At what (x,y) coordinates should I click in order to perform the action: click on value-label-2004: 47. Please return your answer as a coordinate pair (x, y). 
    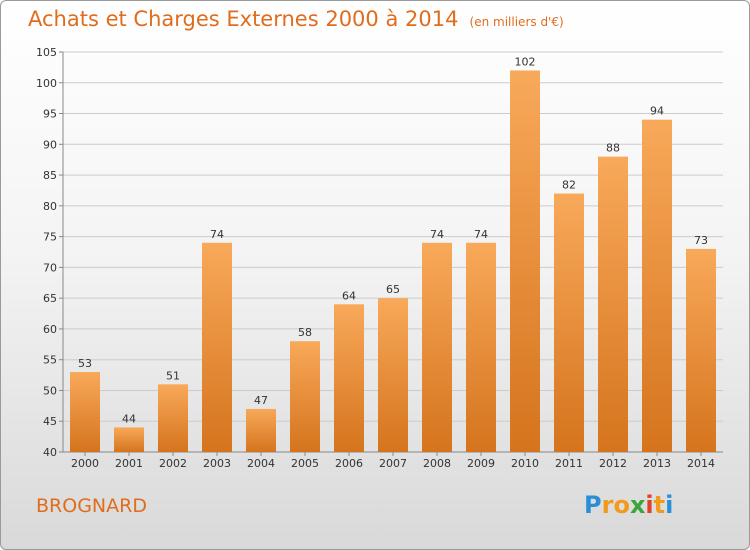
    Looking at the image, I should click on (261, 400).